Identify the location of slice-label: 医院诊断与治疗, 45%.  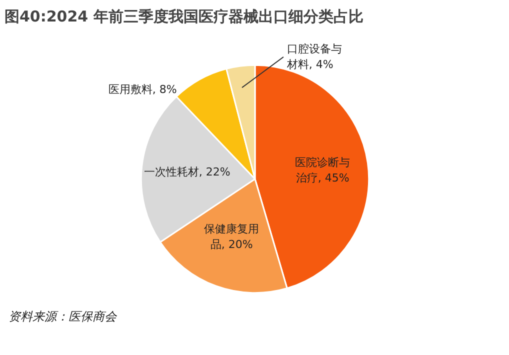
(322, 170).